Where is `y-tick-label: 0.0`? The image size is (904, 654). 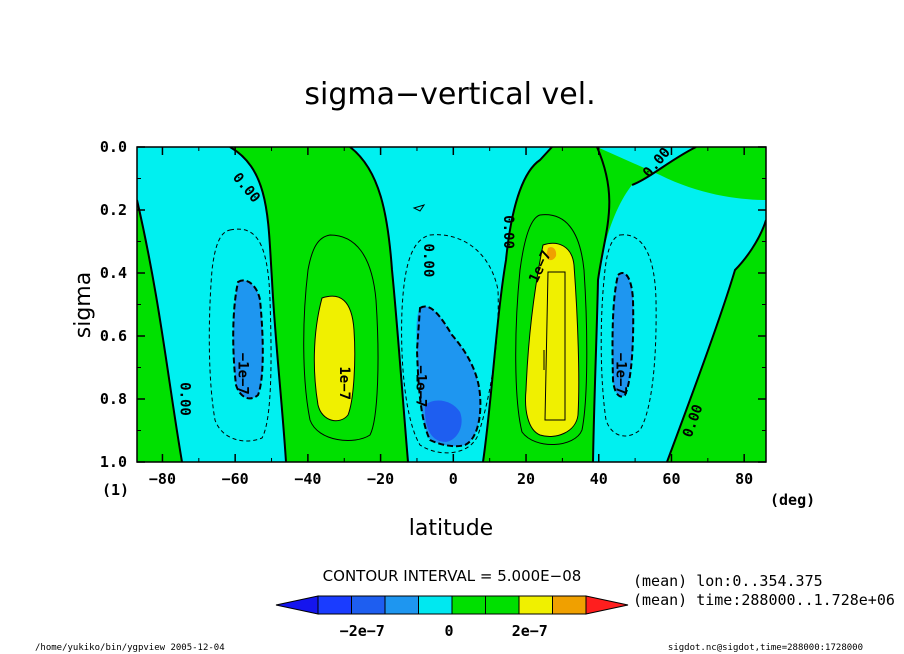
y-tick-label: 0.0 is located at coordinates (113, 147).